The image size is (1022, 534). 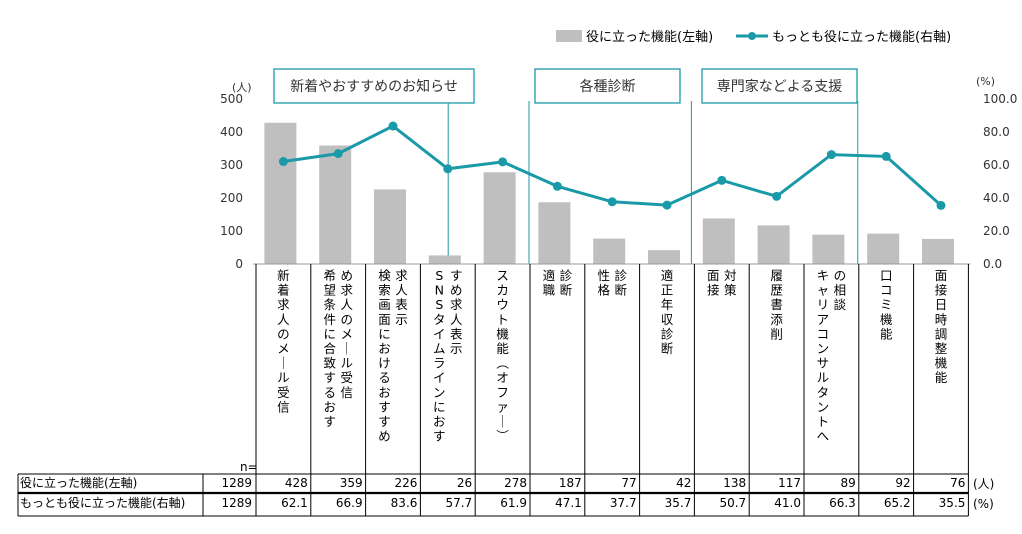 What do you see at coordinates (296, 483) in the screenshot?
I see `table-cell: 428` at bounding box center [296, 483].